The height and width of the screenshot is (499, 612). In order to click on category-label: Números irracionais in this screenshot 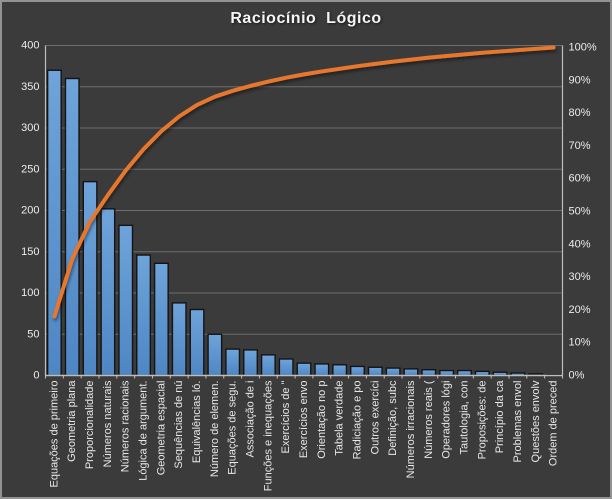, I will do `click(411, 429)`.